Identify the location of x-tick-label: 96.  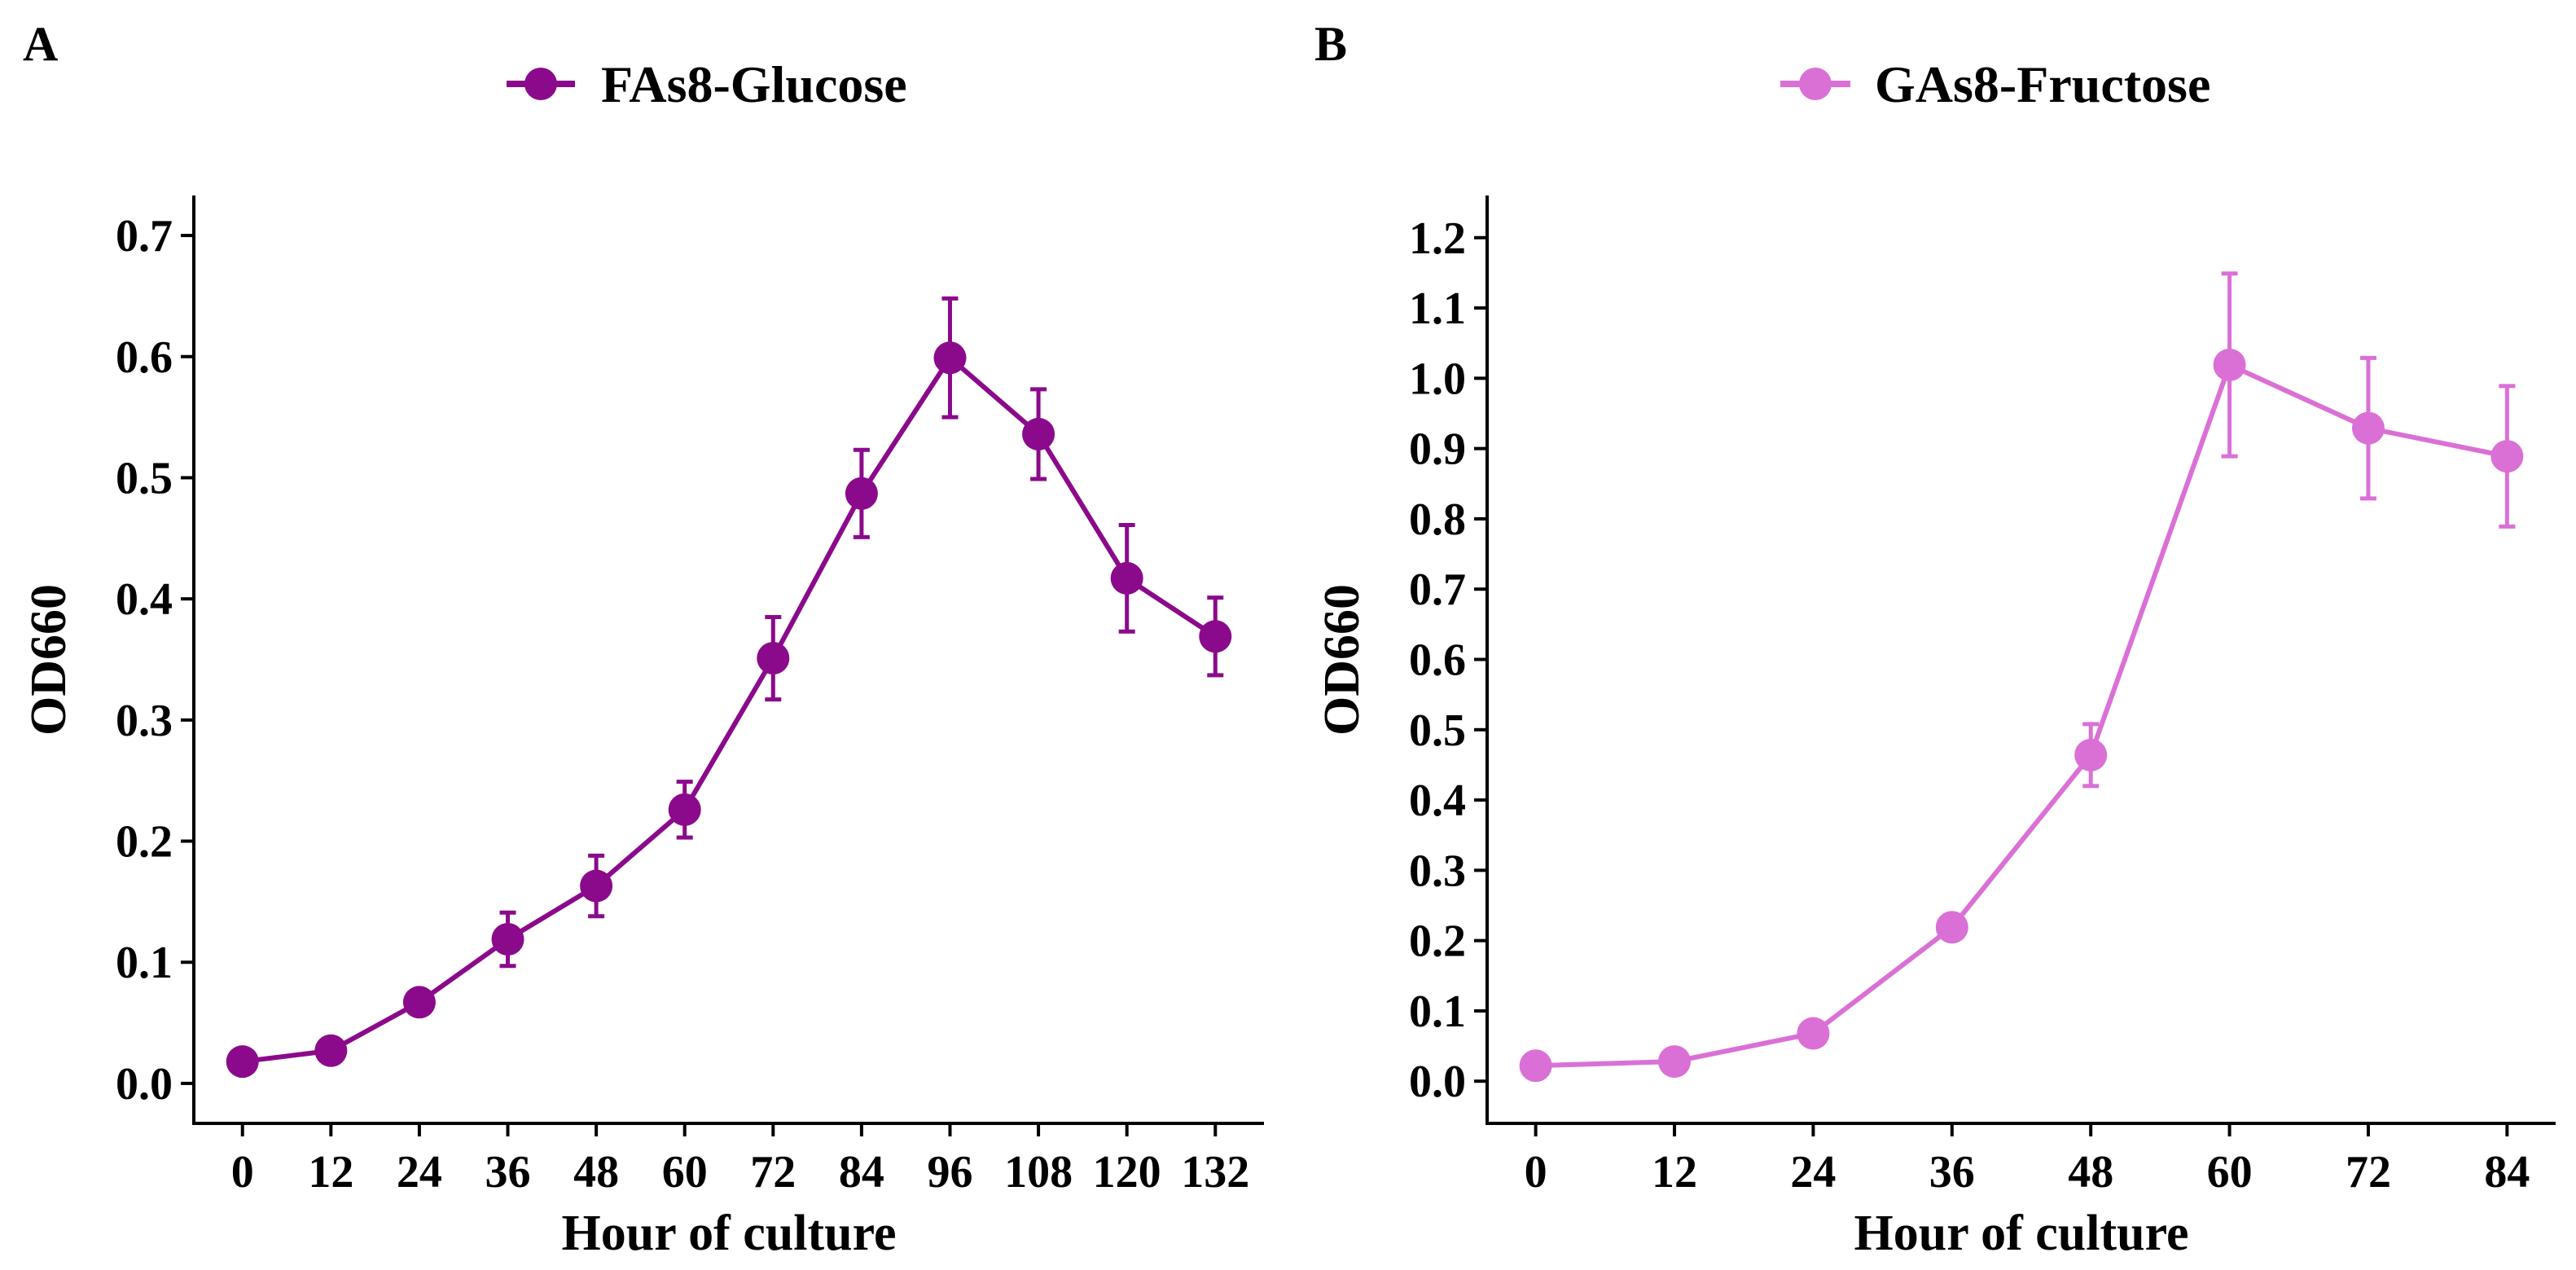
(949, 1172).